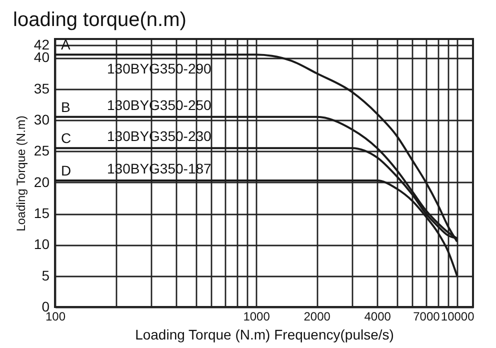 This screenshot has width=496, height=348. What do you see at coordinates (42, 120) in the screenshot?
I see `y-tick-label: 30` at bounding box center [42, 120].